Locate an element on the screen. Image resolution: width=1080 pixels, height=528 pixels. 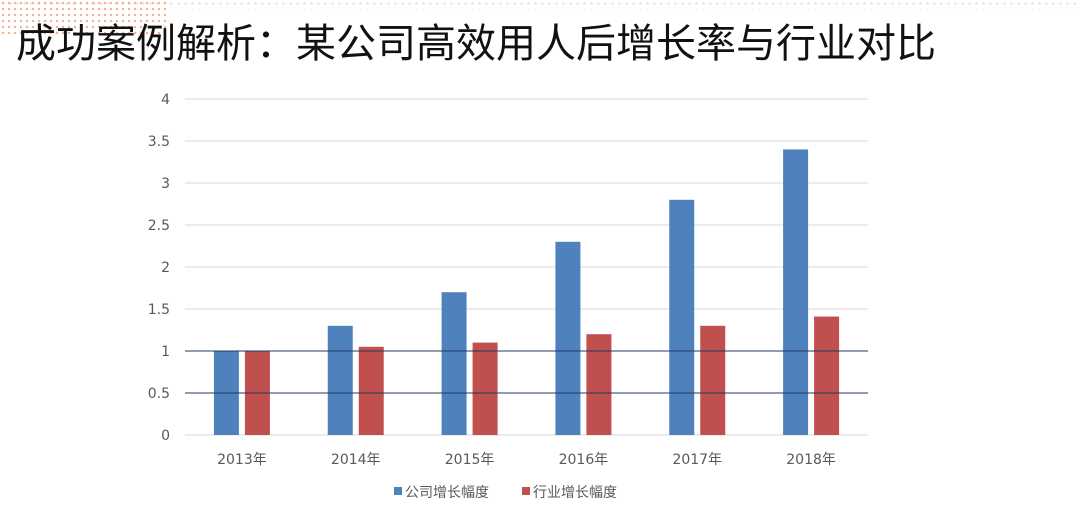
y-tick-label: 1 is located at coordinates (165, 352).